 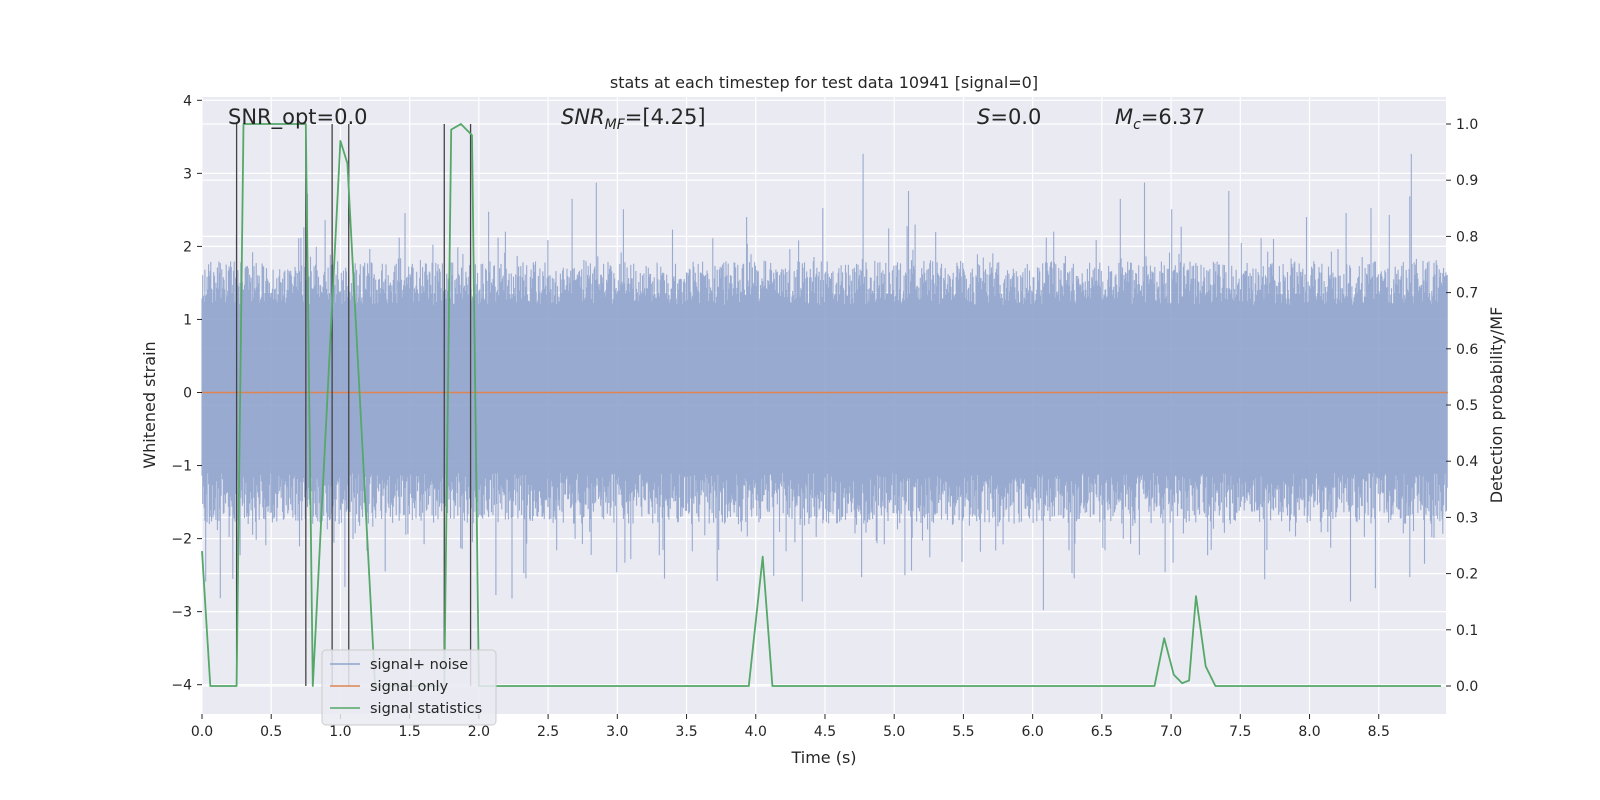 I want to click on x-tick-label: 7.5, so click(x=1240, y=732).